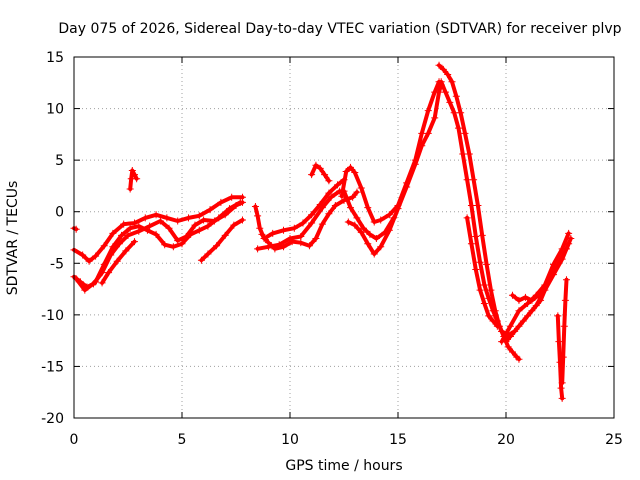 This screenshot has width=640, height=480. What do you see at coordinates (55, 58) in the screenshot?
I see `y-tick-label: 15` at bounding box center [55, 58].